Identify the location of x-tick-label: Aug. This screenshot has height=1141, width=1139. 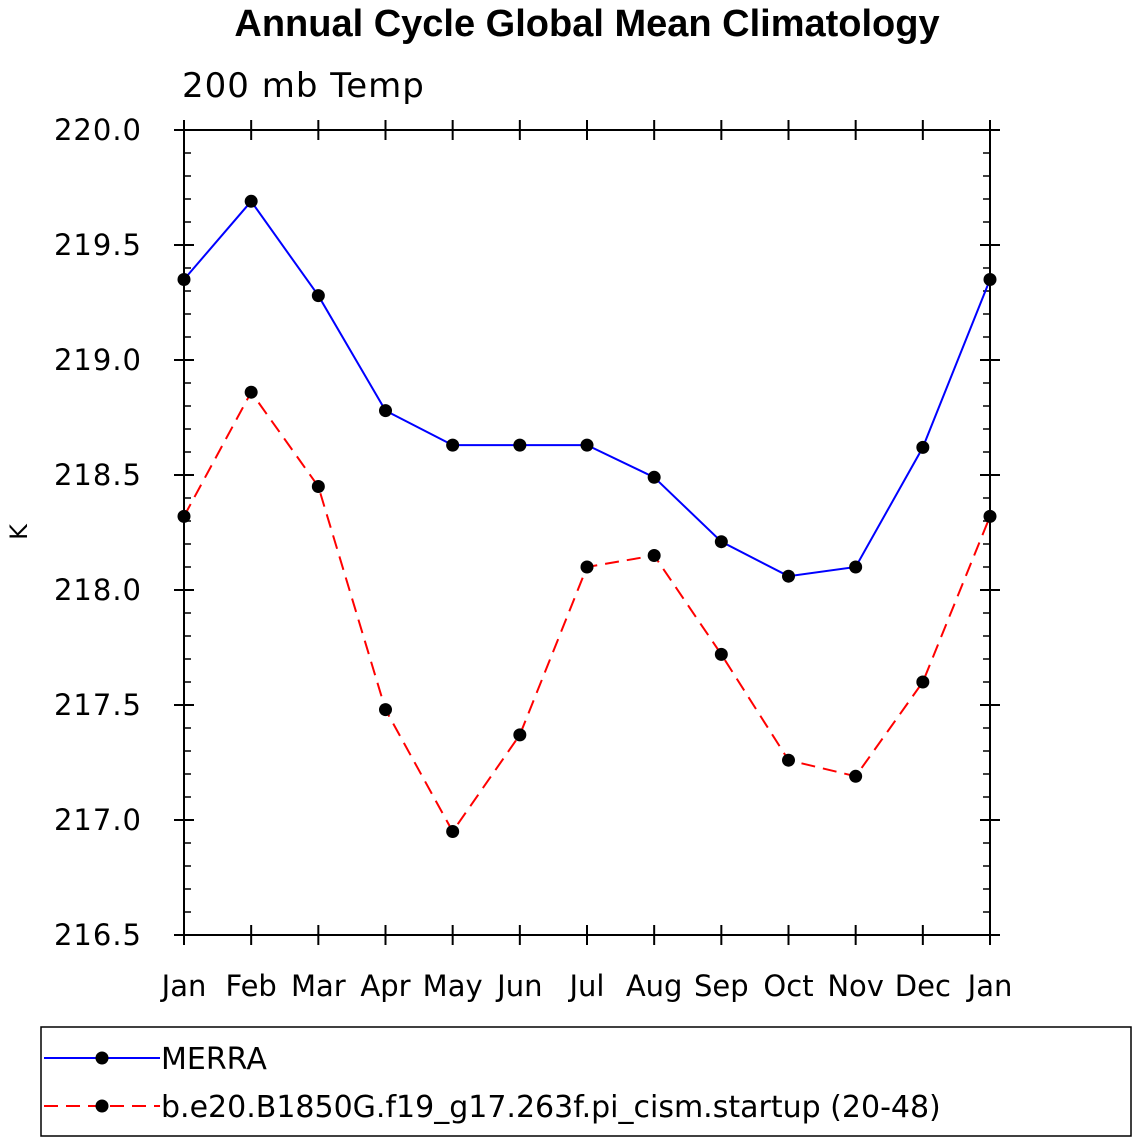
(654, 986).